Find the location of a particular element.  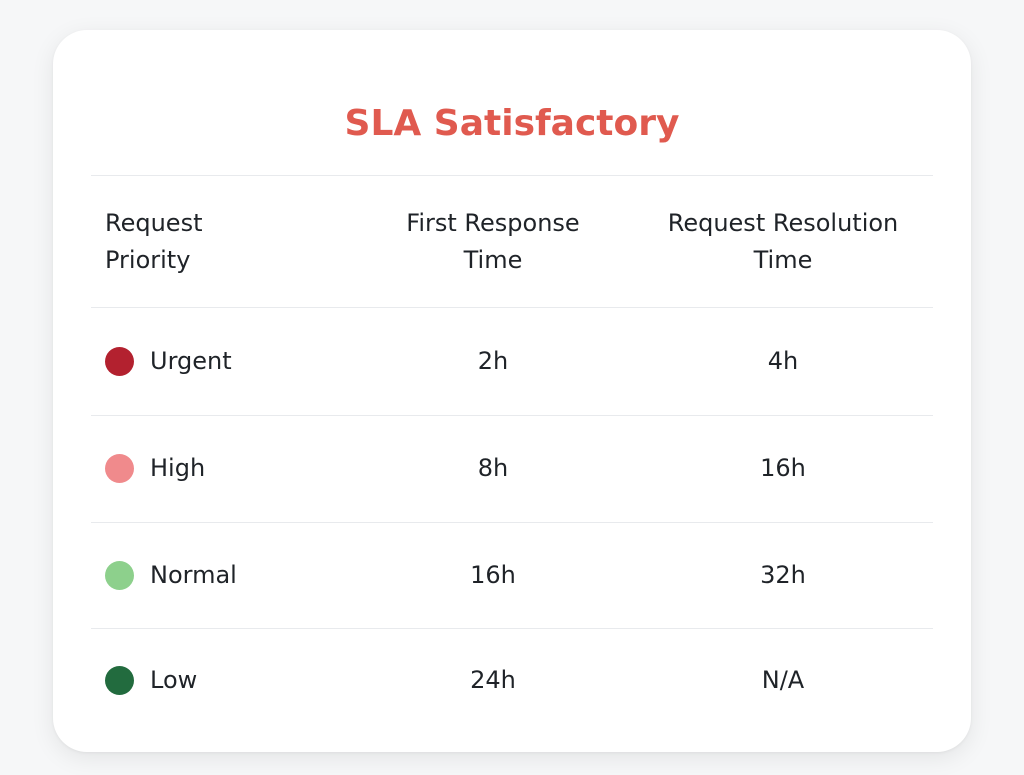

header-request-priority: Request Priority is located at coordinates (222, 242).